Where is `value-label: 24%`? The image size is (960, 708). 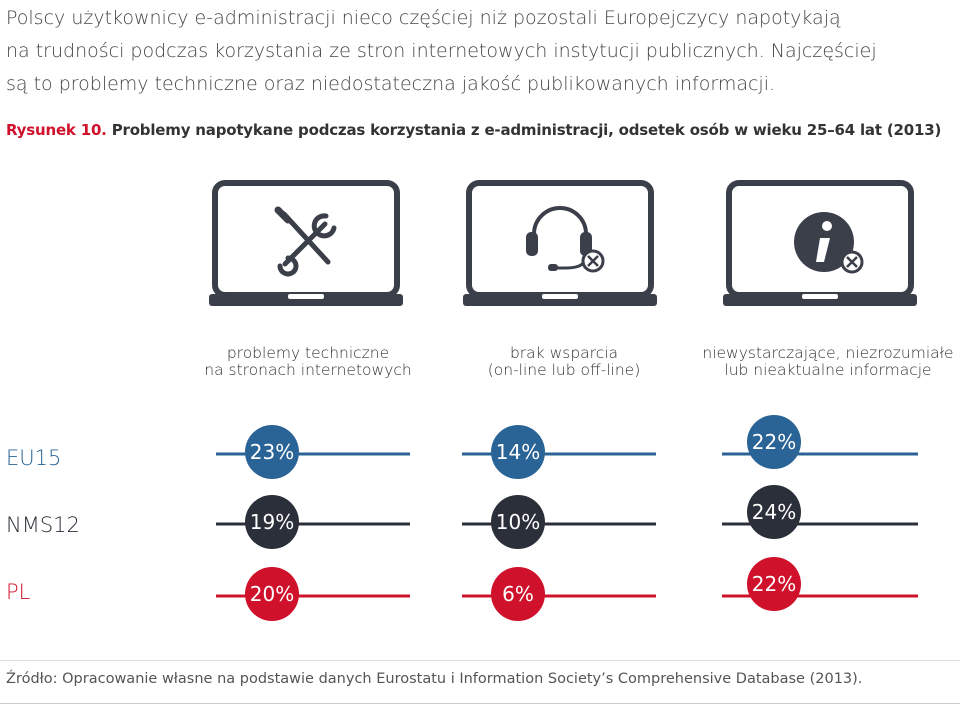 value-label: 24% is located at coordinates (774, 512).